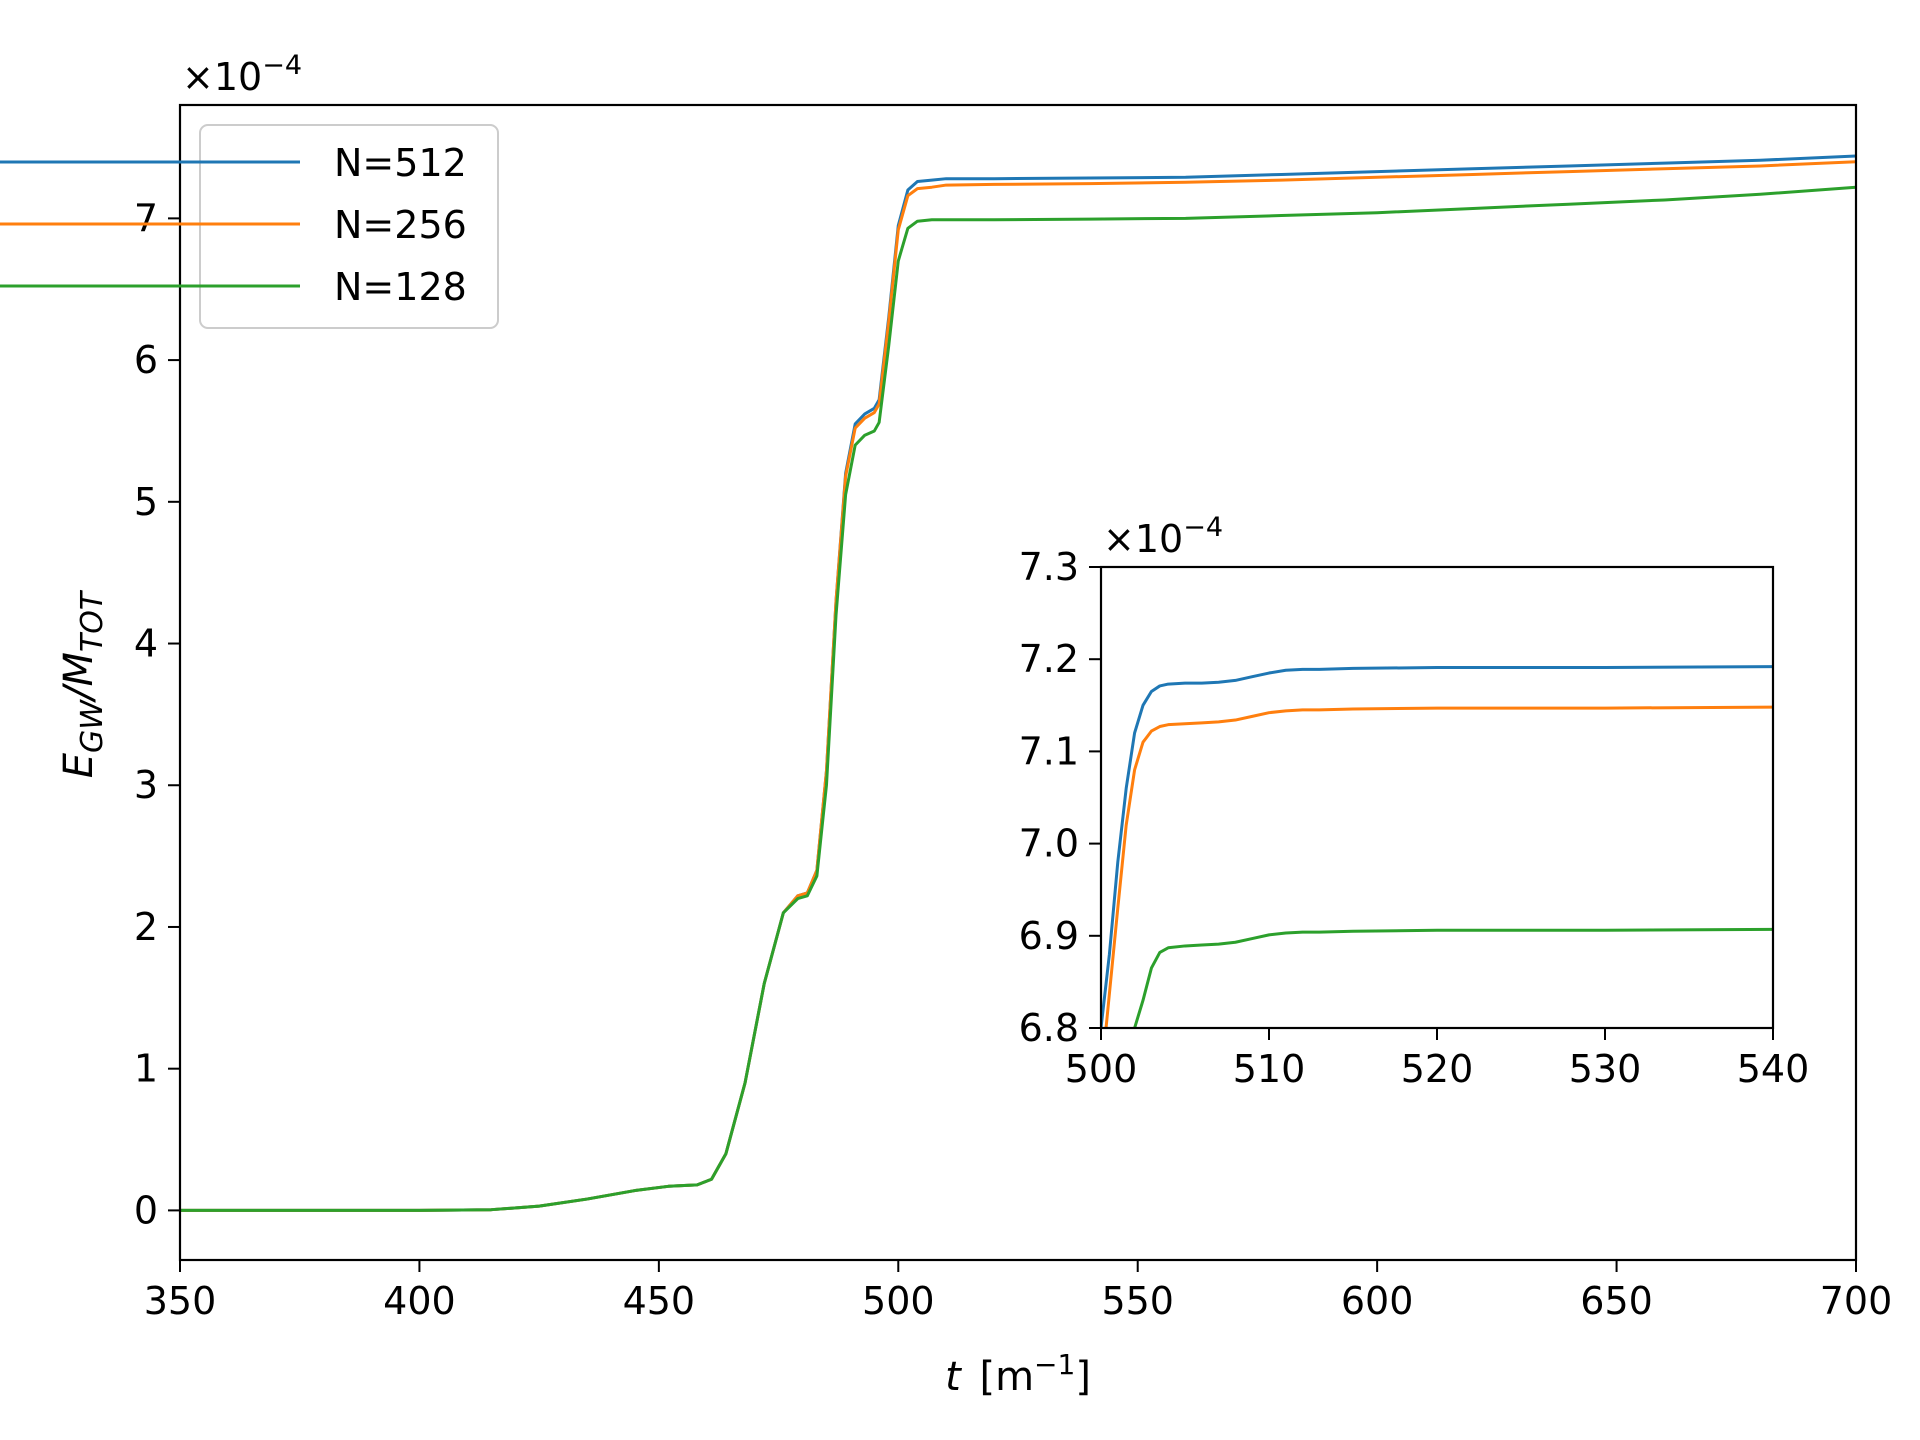 Image resolution: width=1920 pixels, height=1440 pixels. I want to click on inset-series-group, so click(1437, 846).